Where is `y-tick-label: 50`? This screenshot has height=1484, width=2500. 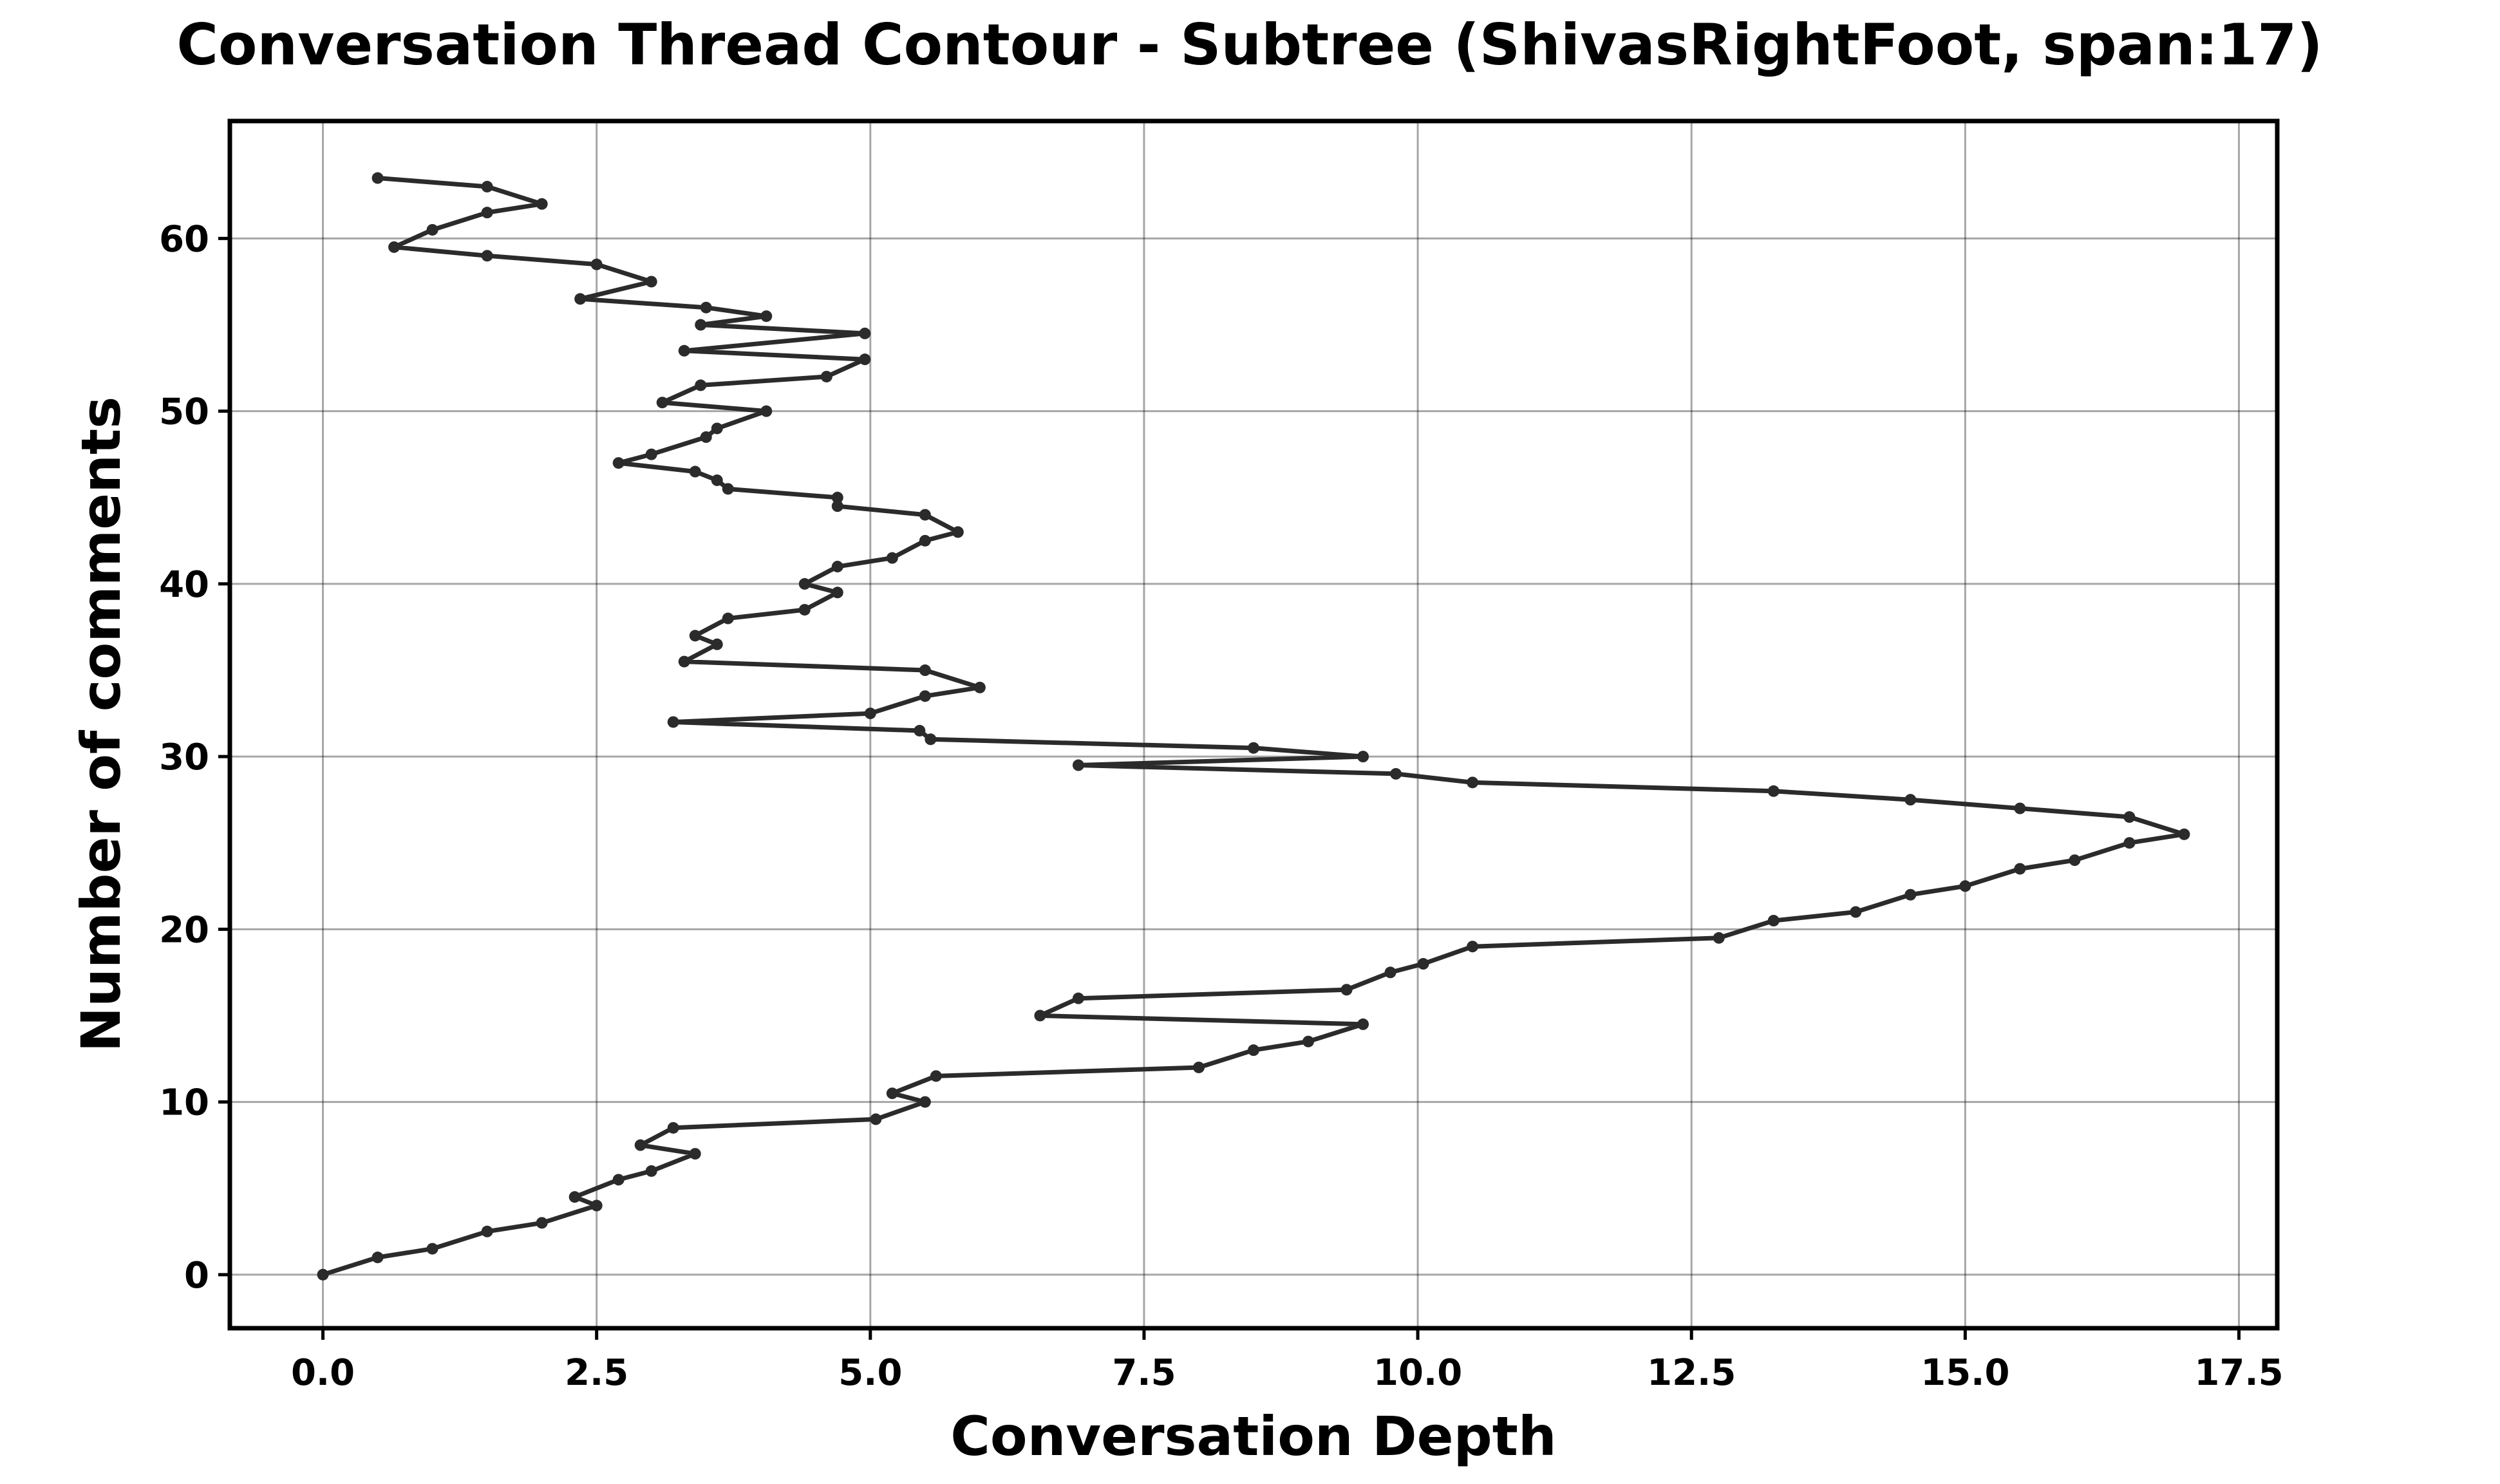
y-tick-label: 50 is located at coordinates (184, 412).